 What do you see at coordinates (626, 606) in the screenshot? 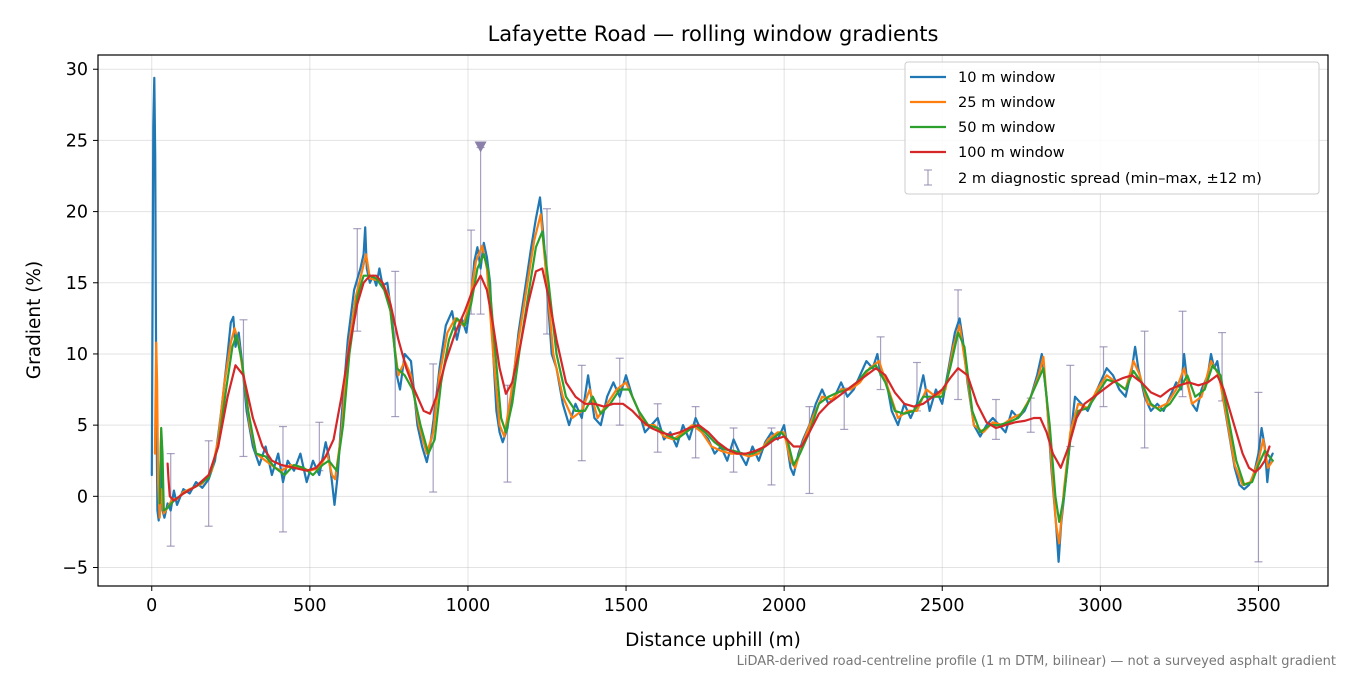
I see `x-tick-label: 1500` at bounding box center [626, 606].